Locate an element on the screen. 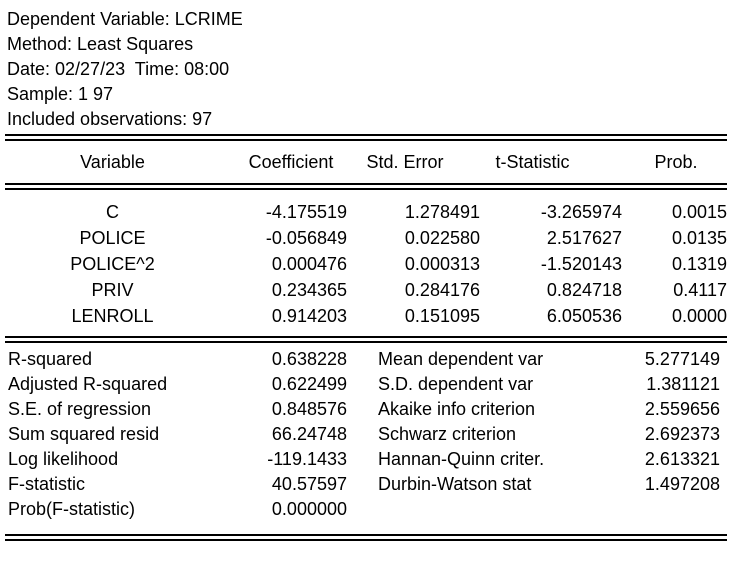 The width and height of the screenshot is (734, 562). summary-right-label: Schwarz criterion is located at coordinates (447, 434).